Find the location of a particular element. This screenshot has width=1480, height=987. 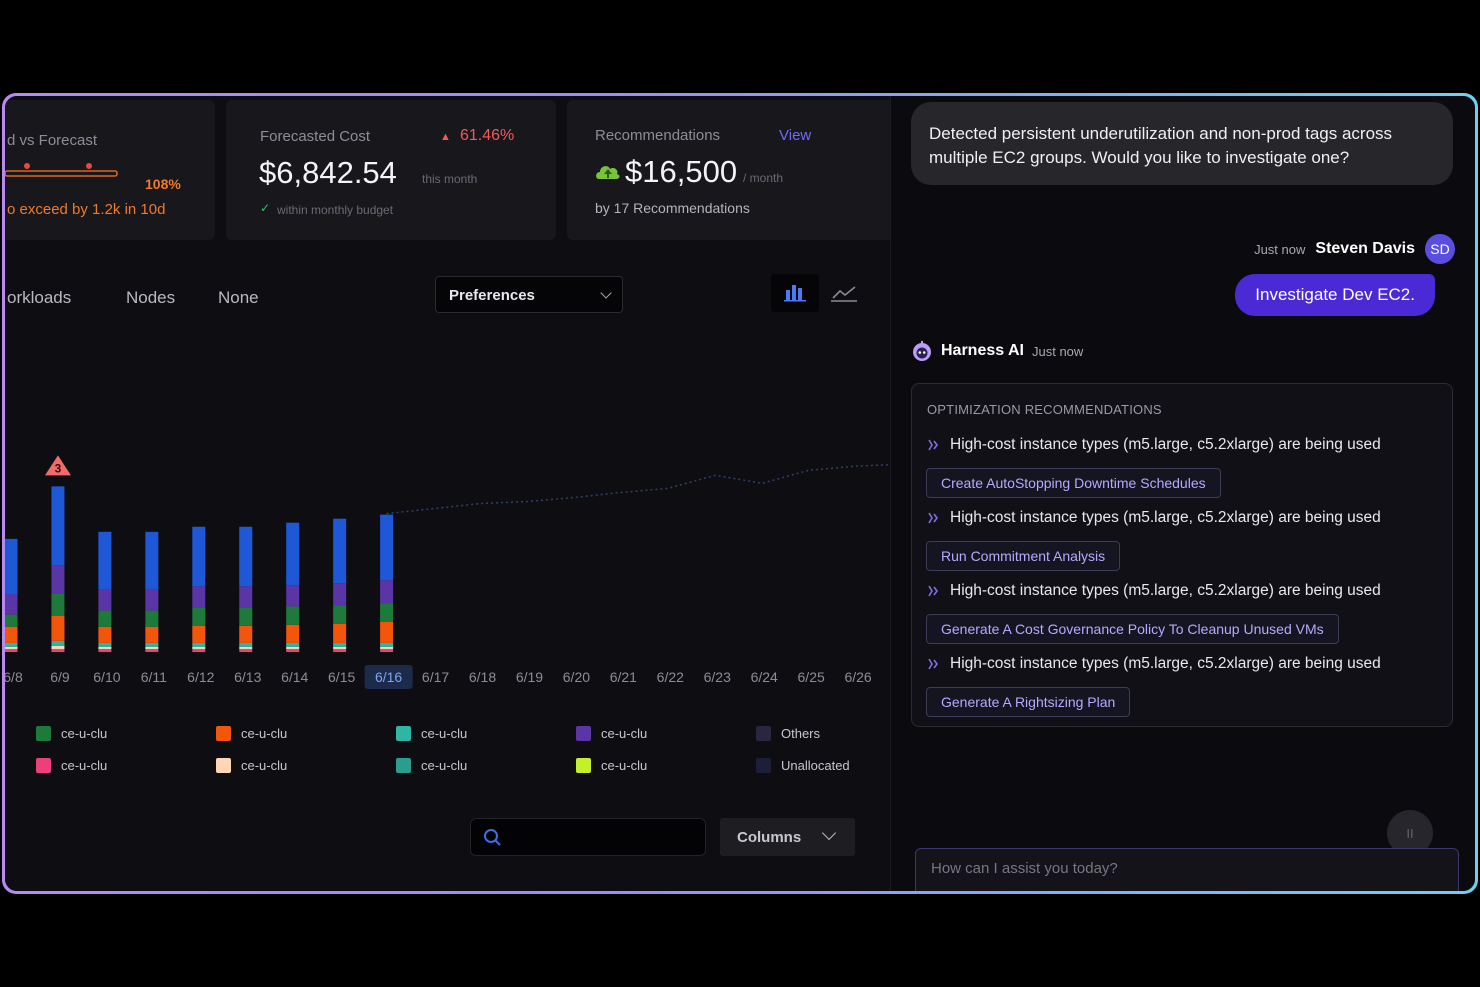

tab-none: None is located at coordinates (238, 297).